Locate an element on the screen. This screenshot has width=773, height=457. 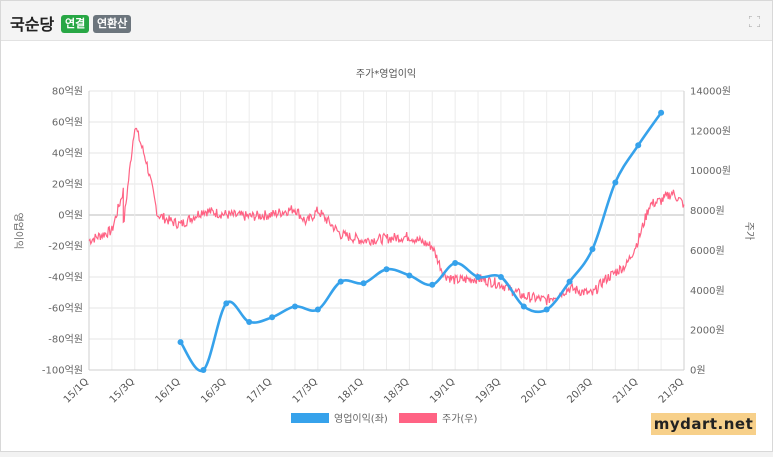
left-tick-label: 60억원 is located at coordinates (67, 123).